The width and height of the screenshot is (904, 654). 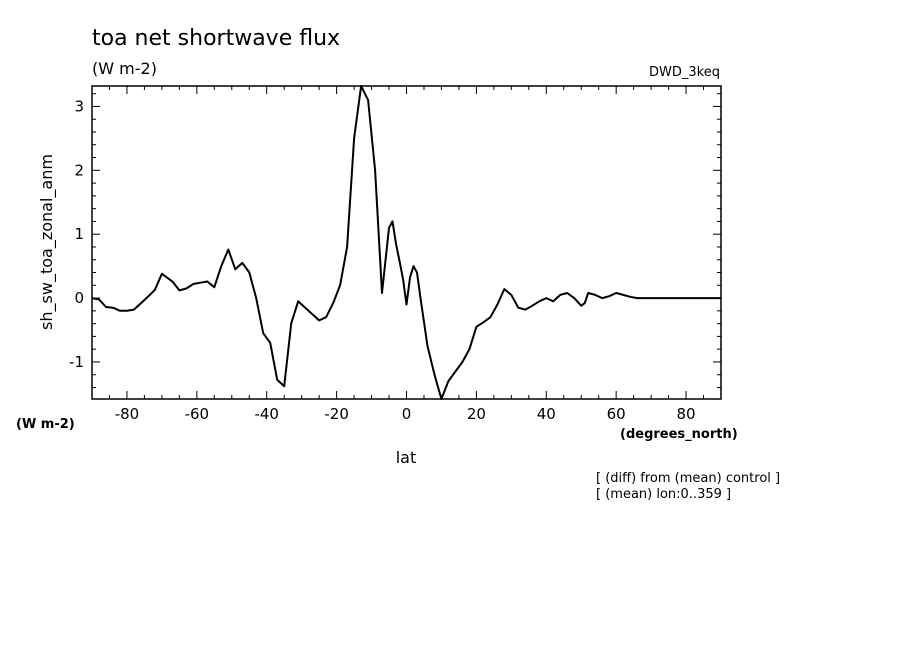 What do you see at coordinates (76, 362) in the screenshot?
I see `y-tick-label: -1` at bounding box center [76, 362].